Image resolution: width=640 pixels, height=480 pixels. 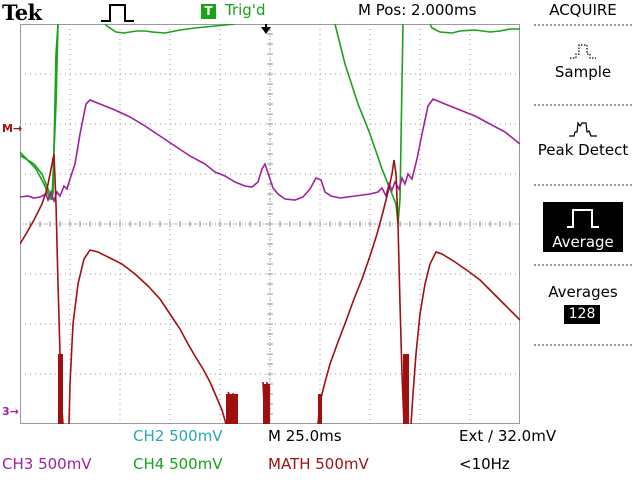 What do you see at coordinates (117, 13) in the screenshot?
I see `run-state-pulse-icon` at bounding box center [117, 13].